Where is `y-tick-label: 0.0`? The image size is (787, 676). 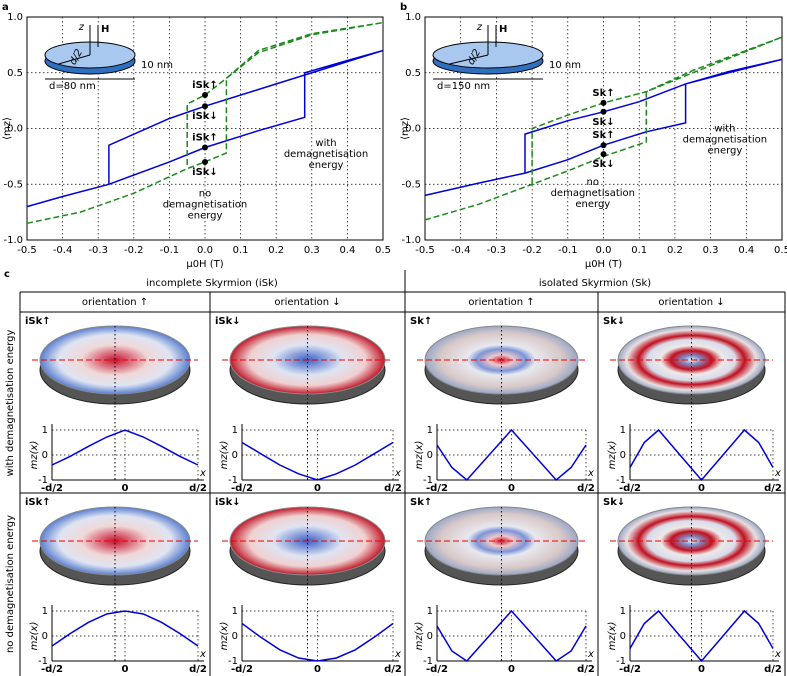 y-tick-label: 0.0 is located at coordinates (413, 129).